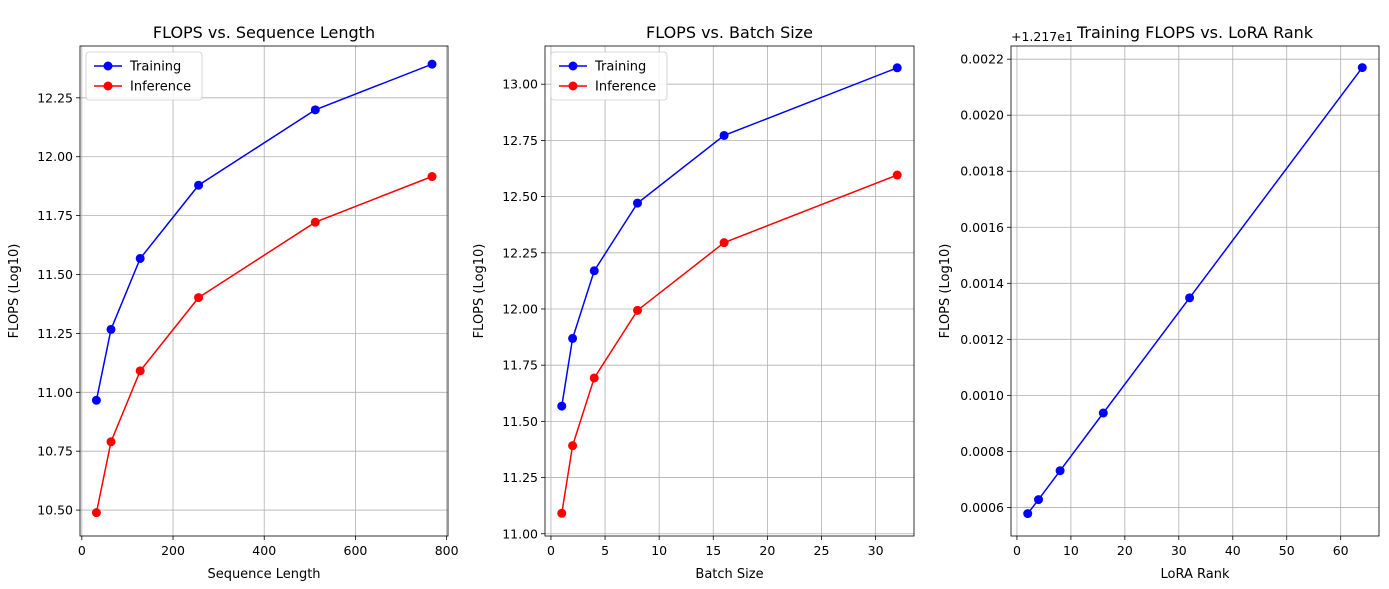  Describe the element at coordinates (264, 32) in the screenshot. I see `chart-title: FLOPS vs. Sequence Length` at that location.